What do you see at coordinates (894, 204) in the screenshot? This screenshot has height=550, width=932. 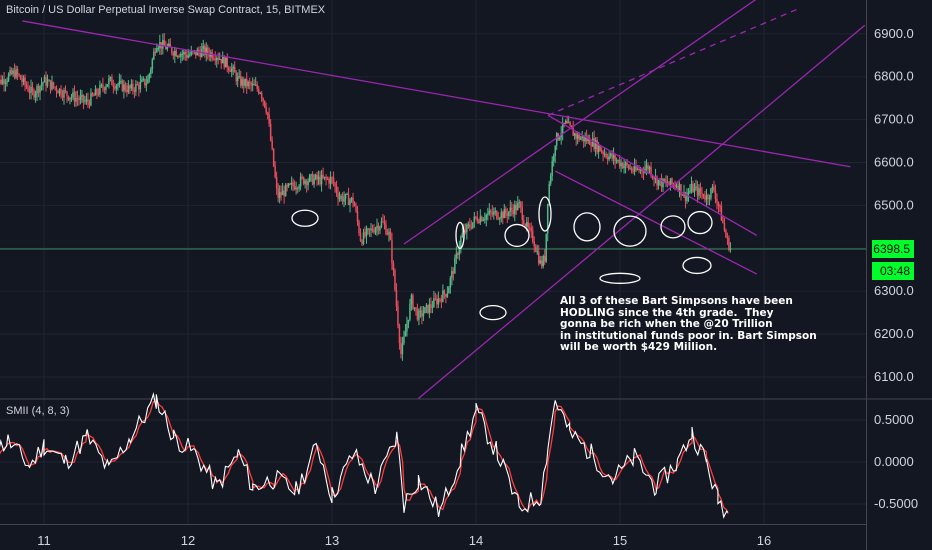 I see `price-axis-label: 6500.0` at bounding box center [894, 204].